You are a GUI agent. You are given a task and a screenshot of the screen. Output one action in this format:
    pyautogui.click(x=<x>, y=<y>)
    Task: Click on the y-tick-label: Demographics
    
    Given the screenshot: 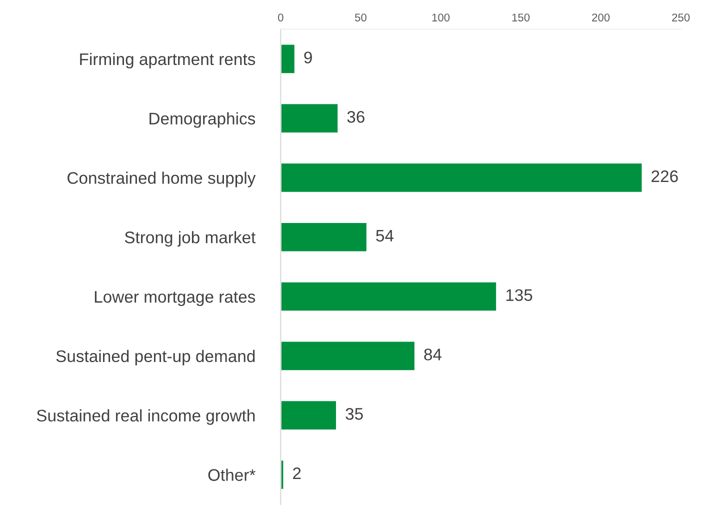 What is the action you would take?
    pyautogui.click(x=203, y=120)
    